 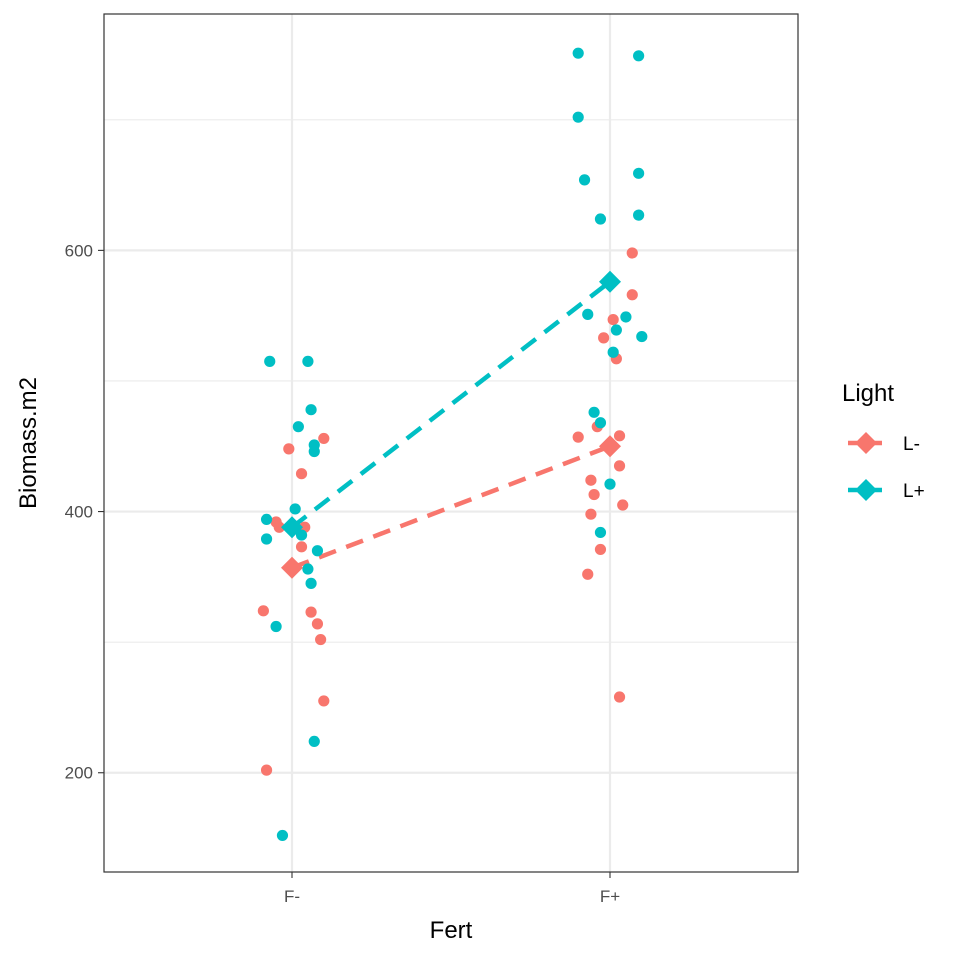 I want to click on legend-label-l-plus: L+, so click(x=914, y=491).